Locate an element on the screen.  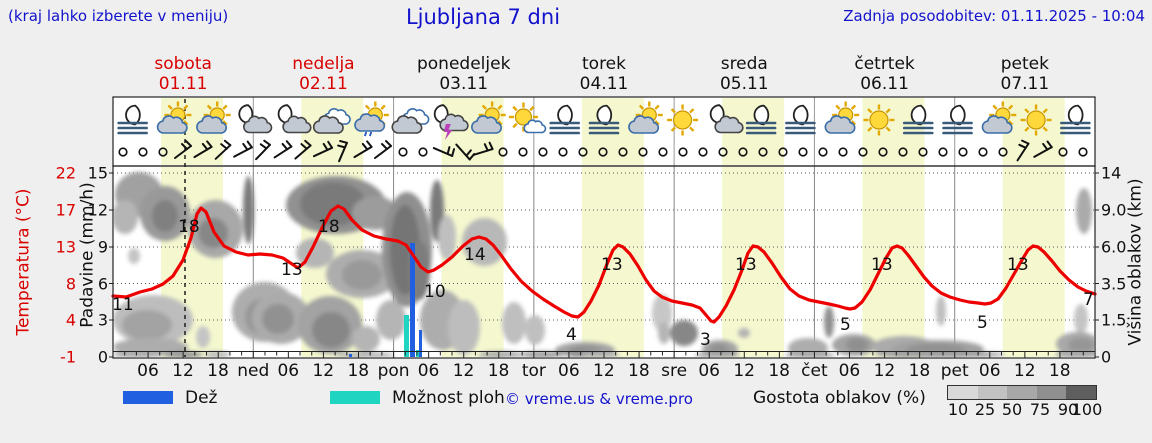
temp-tick-label: 22 is located at coordinates (65, 173).